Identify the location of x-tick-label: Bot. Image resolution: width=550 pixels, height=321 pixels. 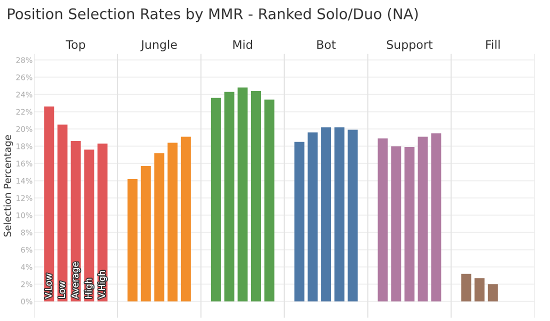
(326, 44).